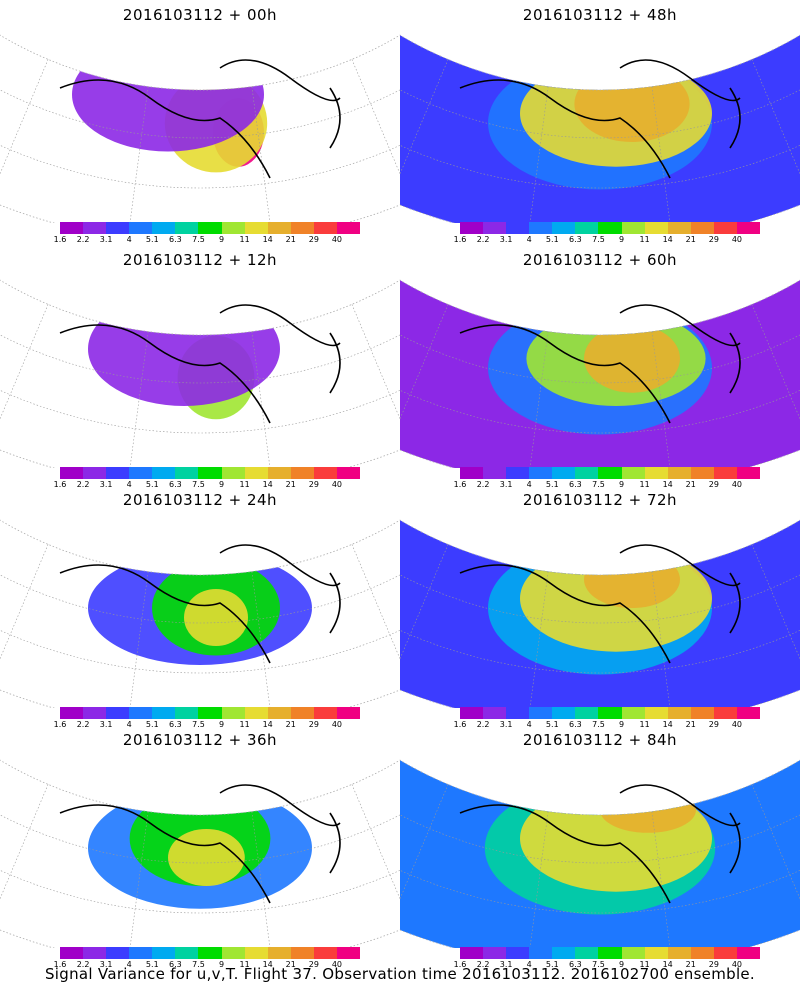 This screenshot has width=800, height=1000. What do you see at coordinates (106, 724) in the screenshot?
I see `colorbar-tick-label: 3.1` at bounding box center [106, 724].